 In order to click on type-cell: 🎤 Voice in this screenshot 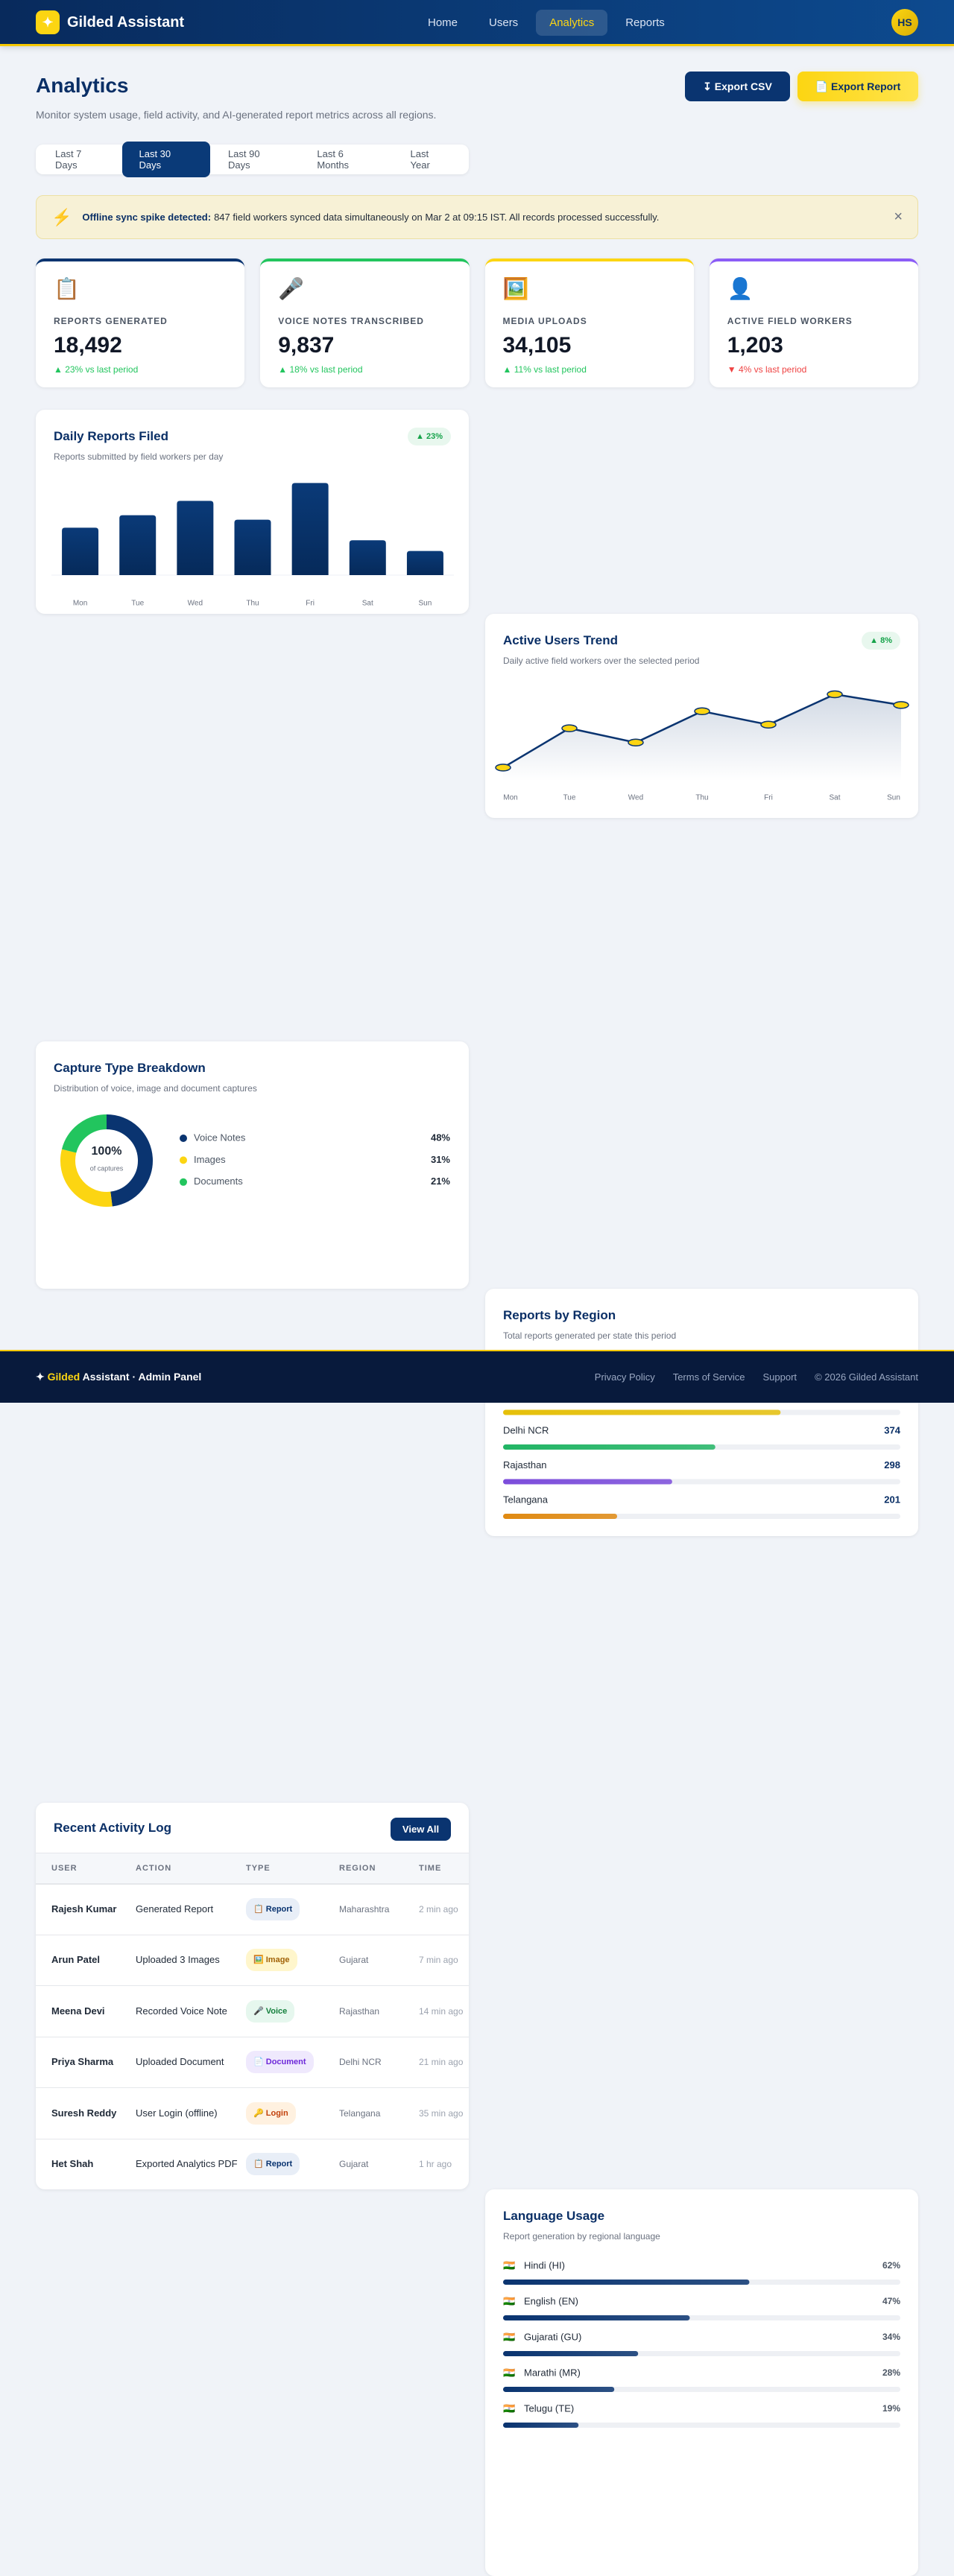, I will do `click(292, 2011)`.